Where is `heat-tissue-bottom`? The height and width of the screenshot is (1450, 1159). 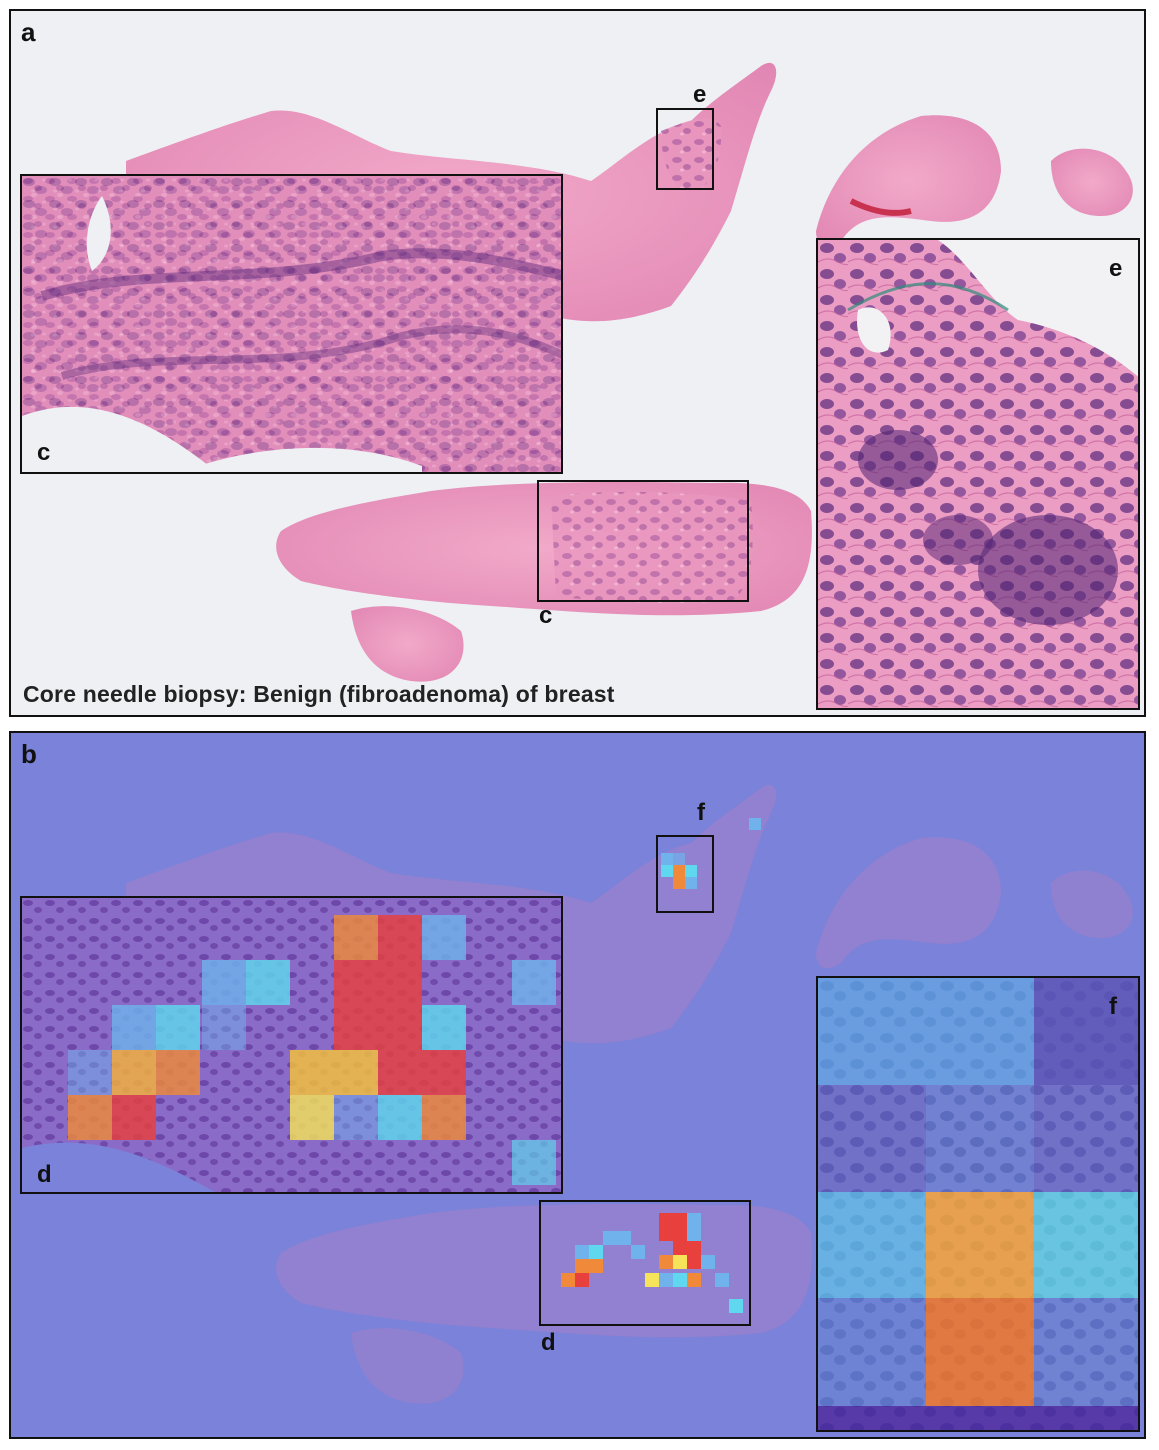
heat-tissue-bottom is located at coordinates (407, 1366).